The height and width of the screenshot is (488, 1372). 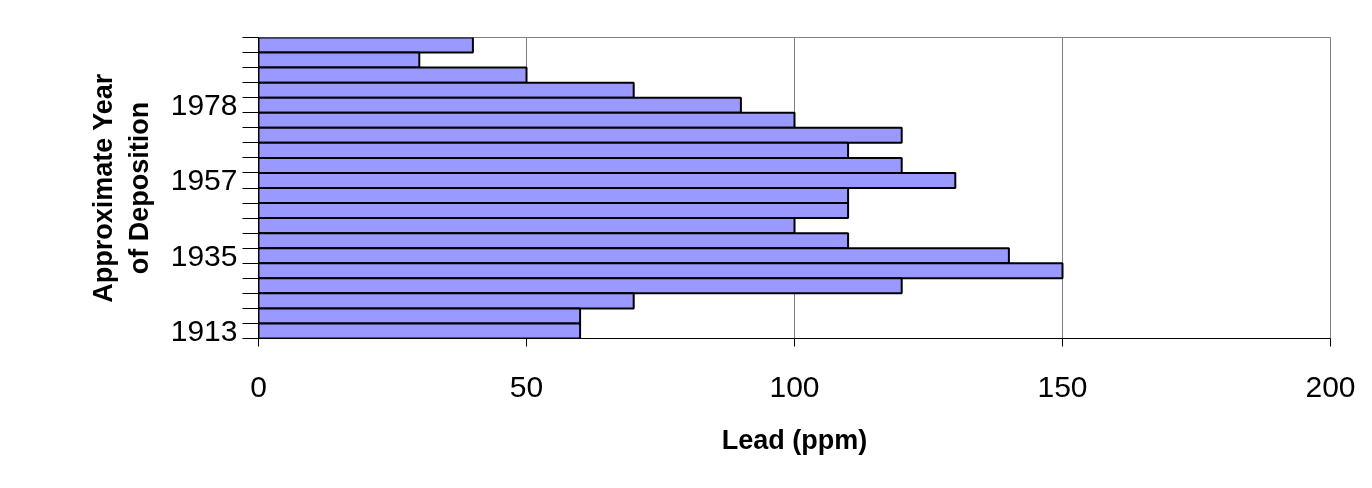 What do you see at coordinates (204, 330) in the screenshot?
I see `y-tick-label: 1913` at bounding box center [204, 330].